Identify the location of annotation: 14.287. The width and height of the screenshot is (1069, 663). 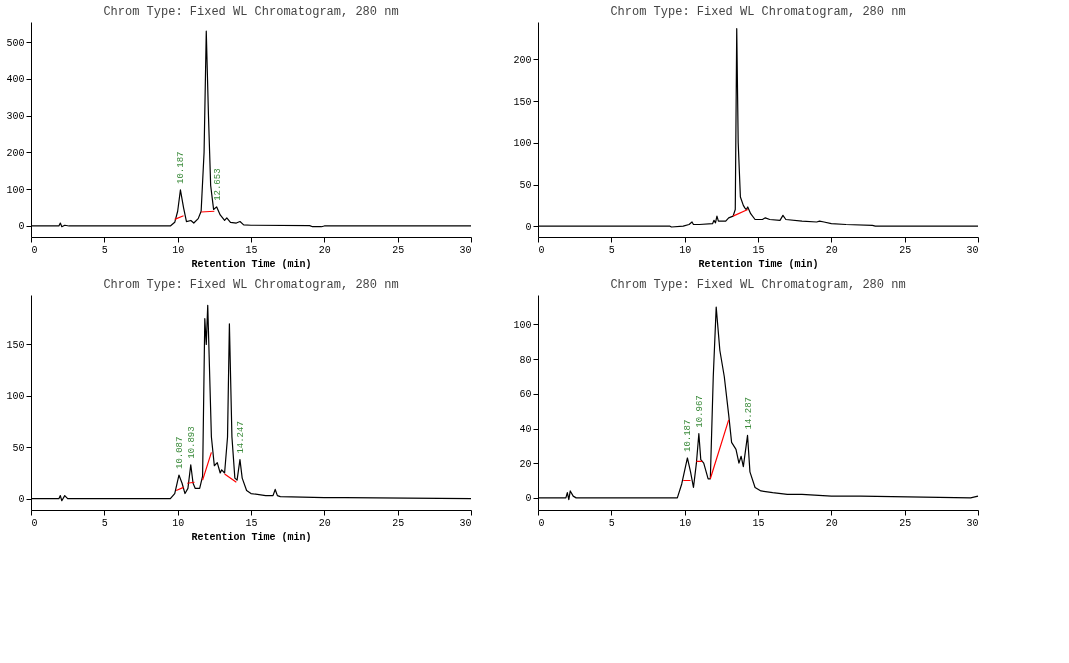
(748, 413).